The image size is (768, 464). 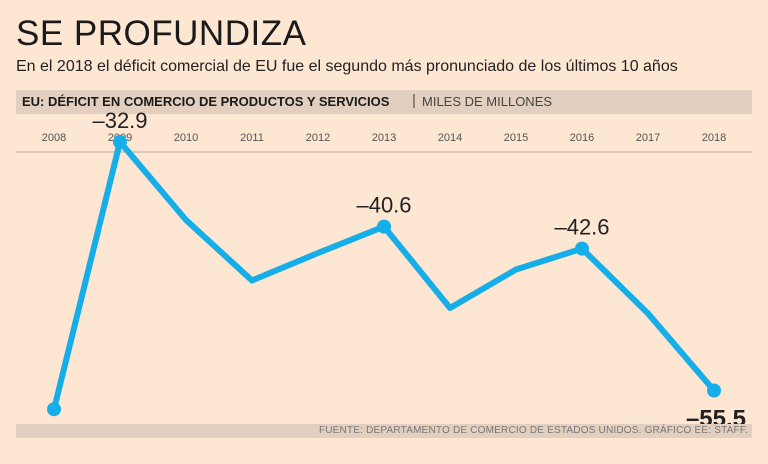 I want to click on x-tick-label: 2011, so click(x=252, y=138).